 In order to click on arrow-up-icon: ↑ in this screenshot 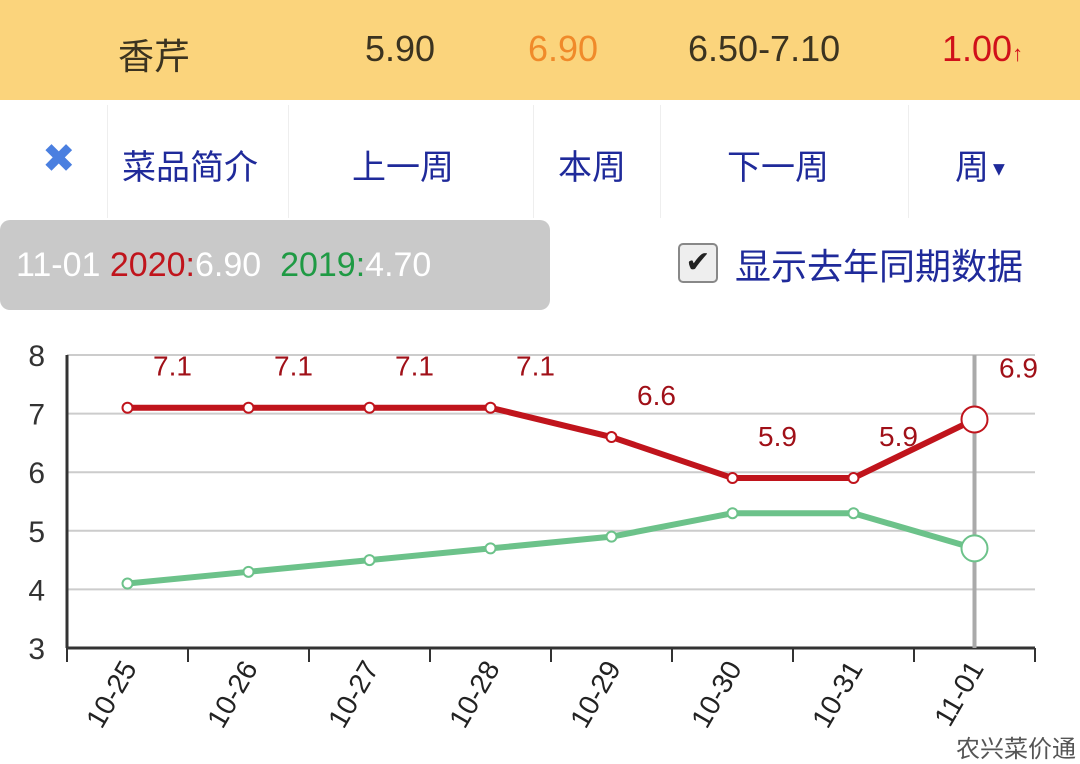, I will do `click(1018, 53)`.